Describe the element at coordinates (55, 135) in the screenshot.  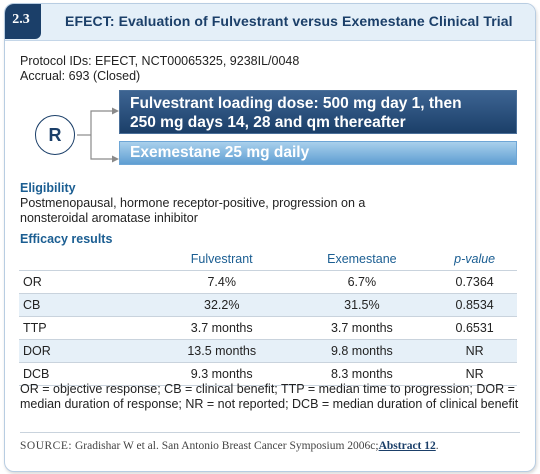
I see `randomization-node: R` at that location.